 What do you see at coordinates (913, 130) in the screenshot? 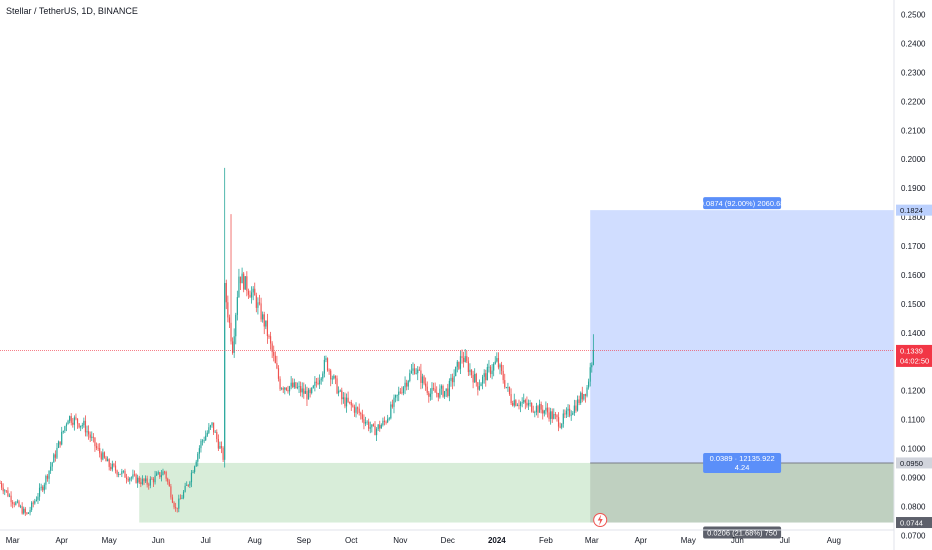
I see `price-tick-label: 0.2100` at bounding box center [913, 130].